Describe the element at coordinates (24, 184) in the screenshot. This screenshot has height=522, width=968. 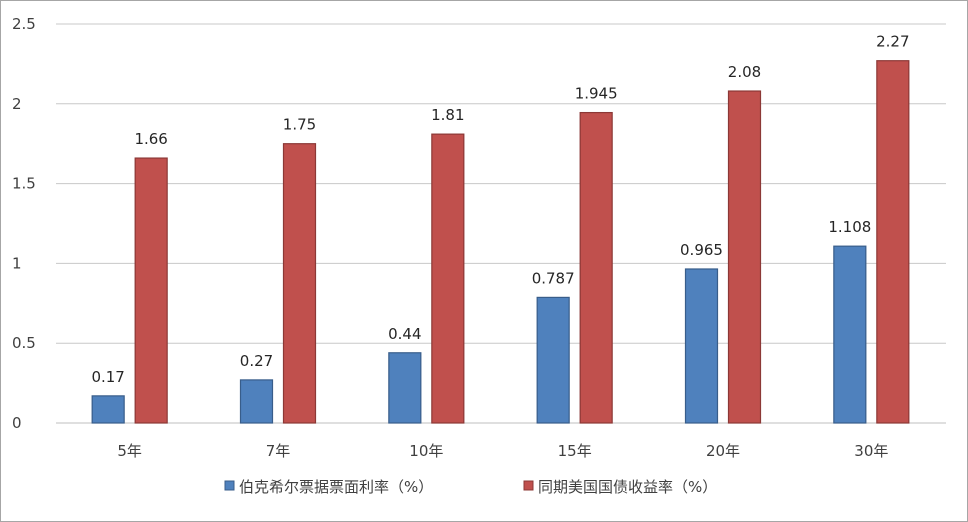
I see `y-tick-label: 1.5` at that location.